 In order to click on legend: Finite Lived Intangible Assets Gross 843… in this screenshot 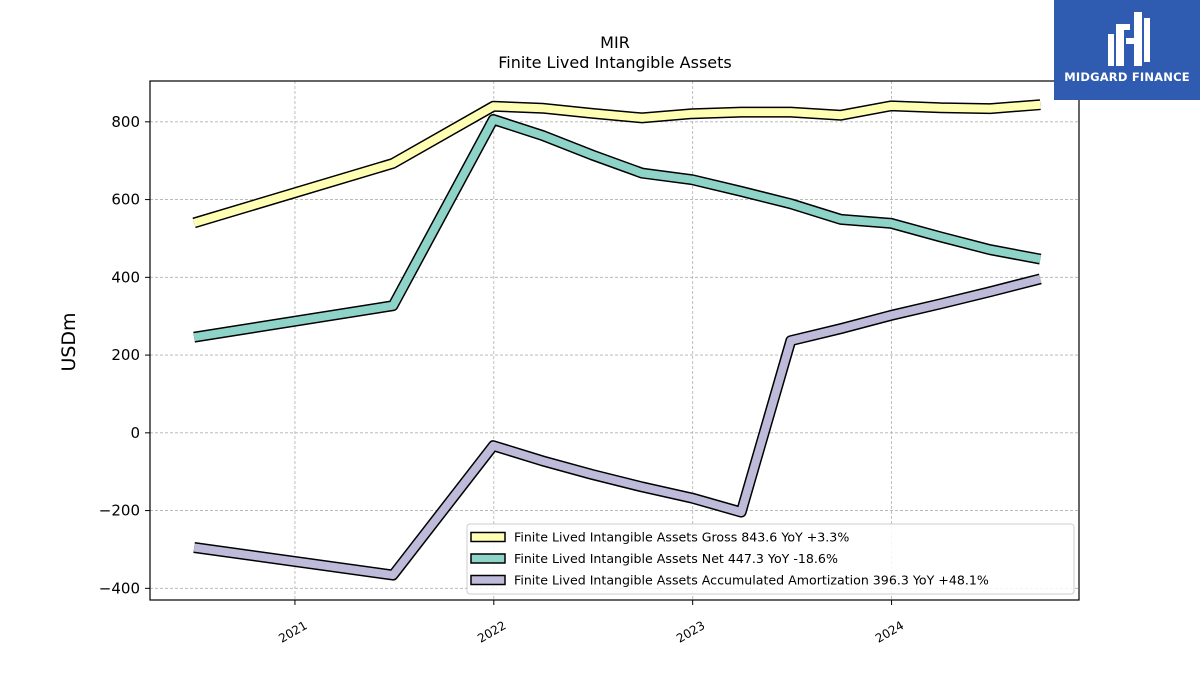, I will do `click(770, 559)`.